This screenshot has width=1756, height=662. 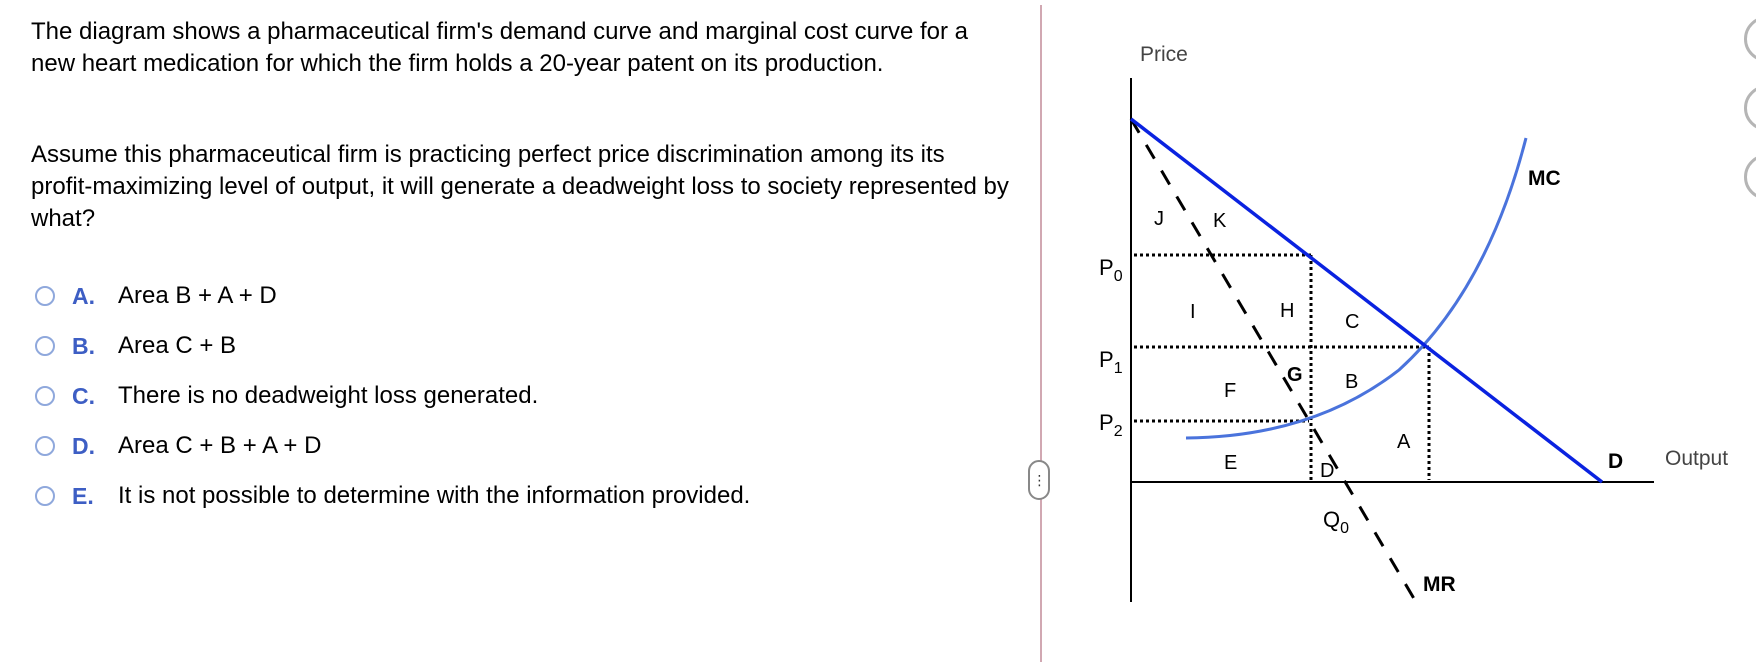 I want to click on demand-curve, so click(x=1366, y=300).